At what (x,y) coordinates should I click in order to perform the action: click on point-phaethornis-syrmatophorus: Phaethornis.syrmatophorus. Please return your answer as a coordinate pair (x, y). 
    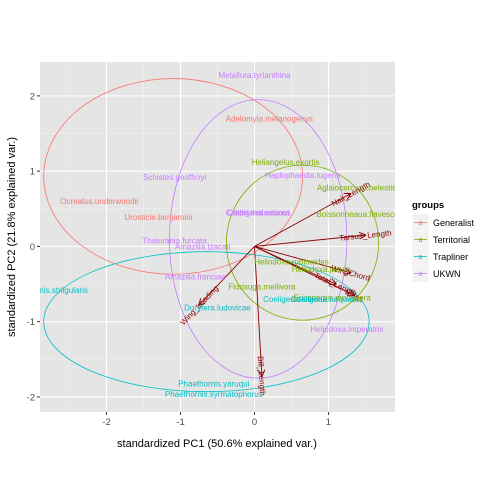
    Looking at the image, I should click on (214, 394).